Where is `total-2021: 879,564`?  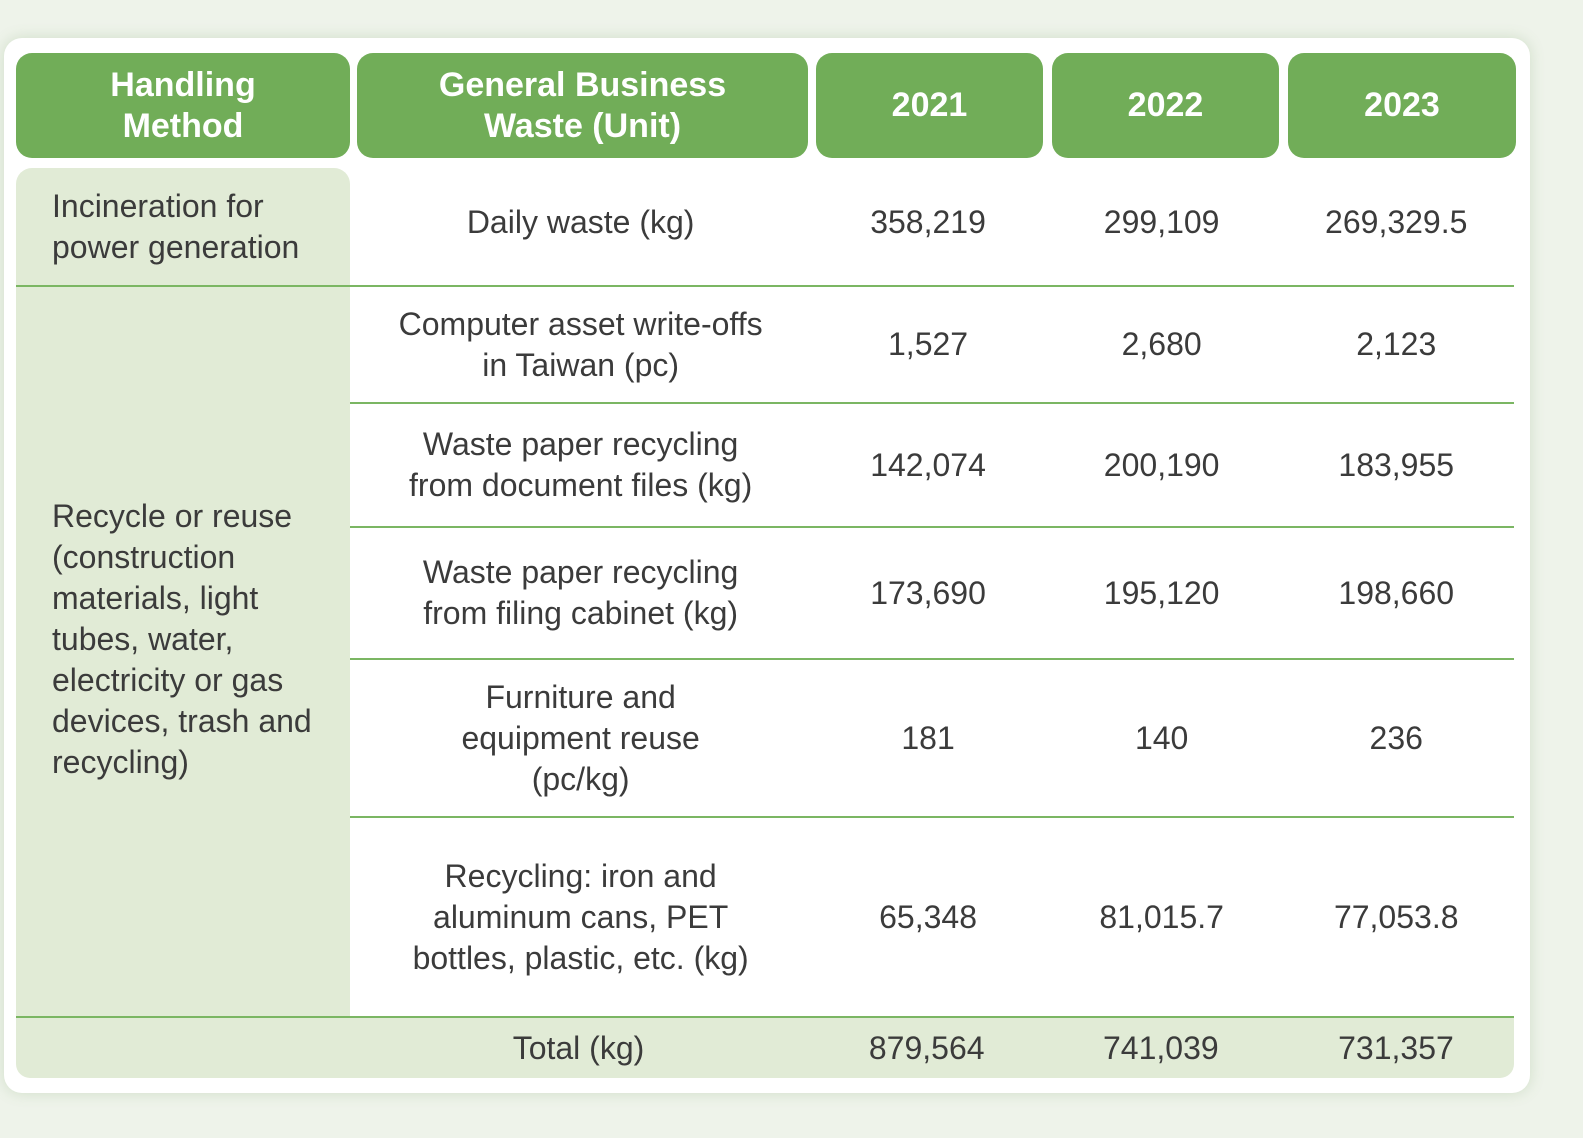
total-2021: 879,564 is located at coordinates (926, 1047).